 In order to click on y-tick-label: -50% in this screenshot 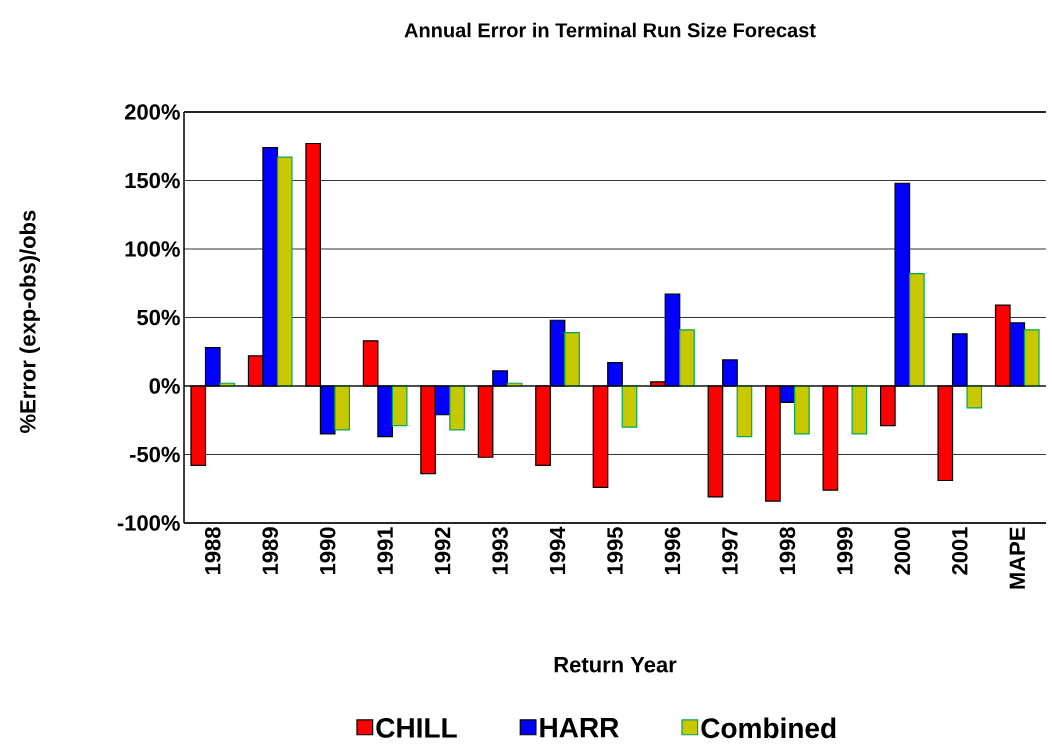, I will do `click(154, 454)`.